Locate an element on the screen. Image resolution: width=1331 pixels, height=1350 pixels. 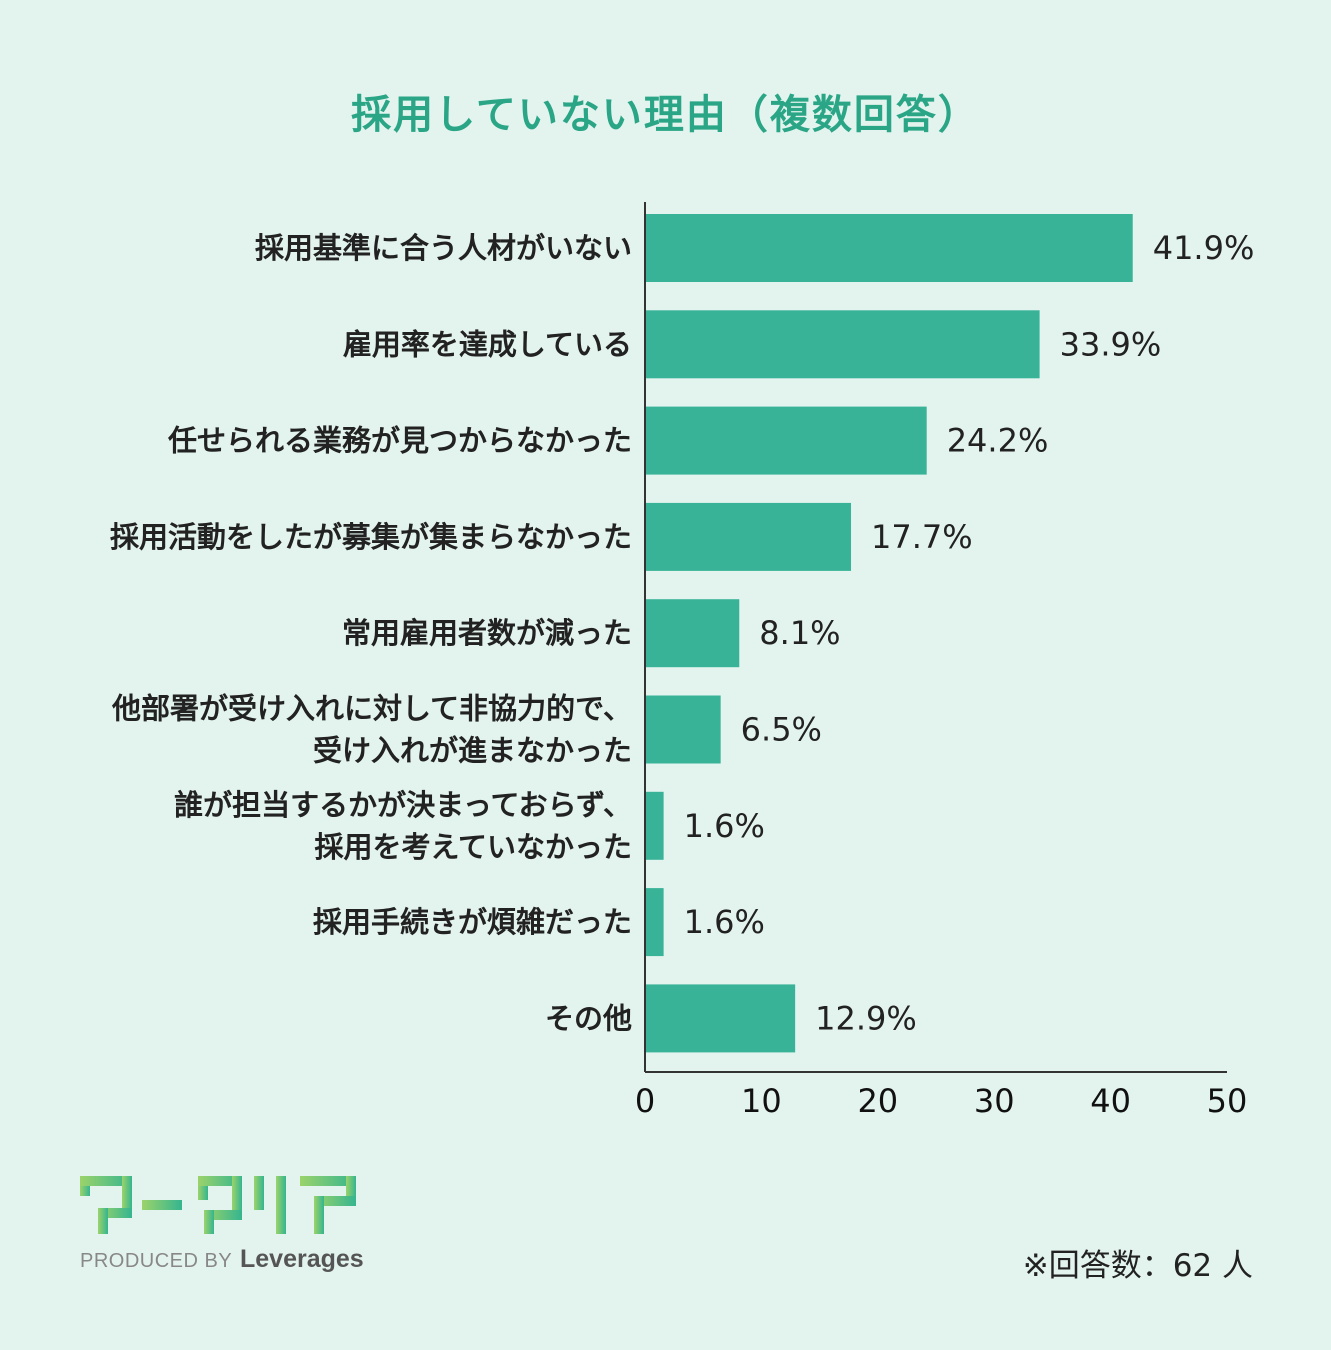
category-label: 常用雇用者数が減った is located at coordinates (487, 633).